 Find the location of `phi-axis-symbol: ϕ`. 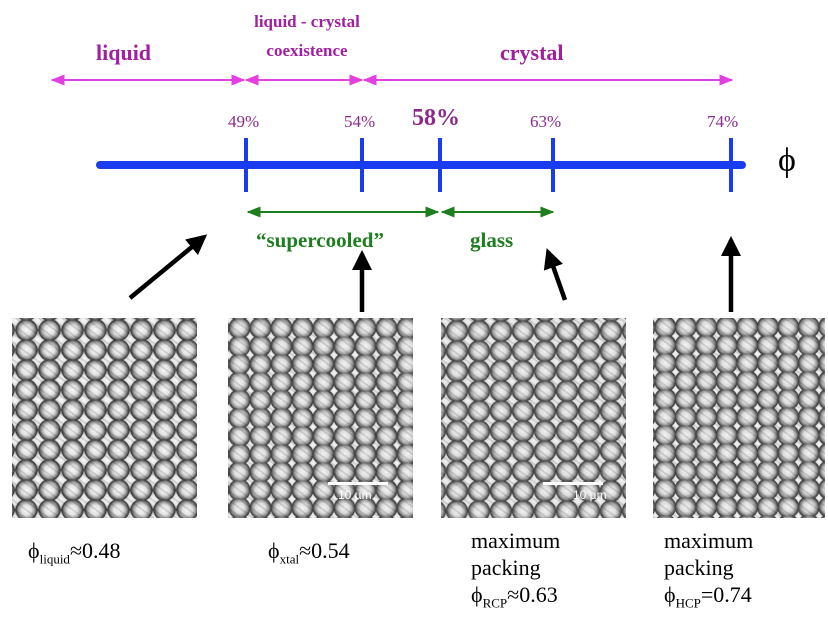

phi-axis-symbol: ϕ is located at coordinates (787, 160).